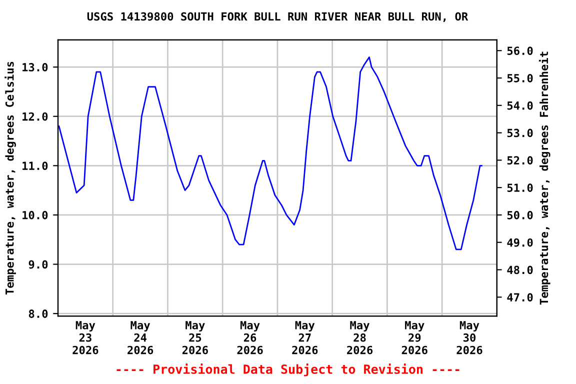 The width and height of the screenshot is (576, 384). I want to click on chart-title: USGS 14139800 SOUTH FORK BULL RUN RIVER NEAR BULL RUN, OR, so click(277, 17).